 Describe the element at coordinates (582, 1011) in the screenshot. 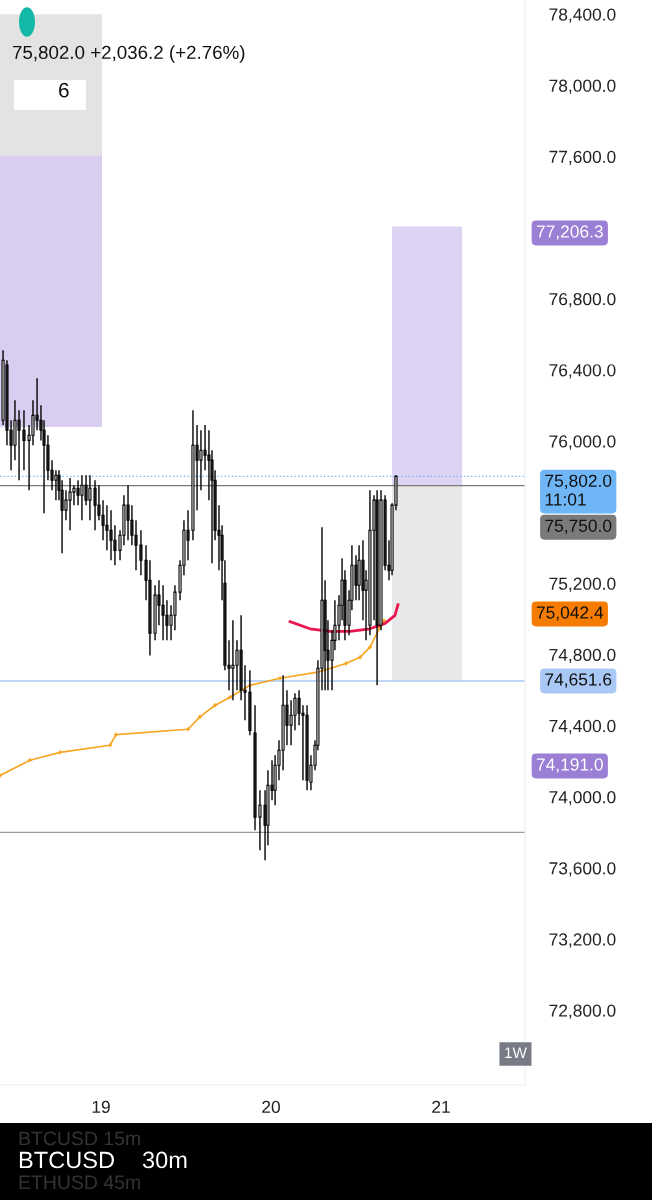

I see `y-tick-label: 72,800.0` at that location.